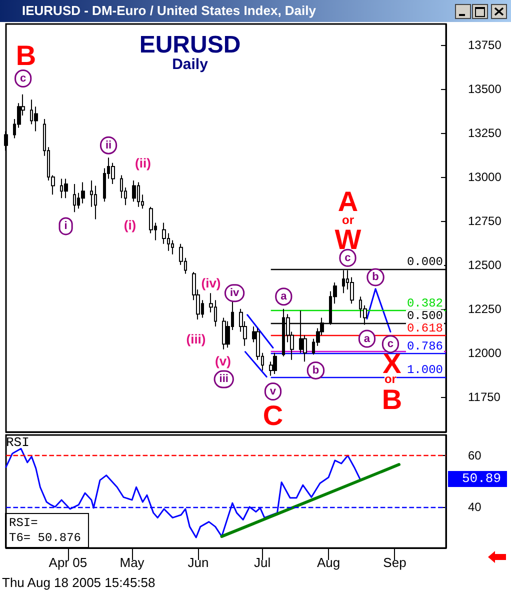 Image resolution: width=511 pixels, height=590 pixels. I want to click on annotation: 0.786, so click(424, 347).